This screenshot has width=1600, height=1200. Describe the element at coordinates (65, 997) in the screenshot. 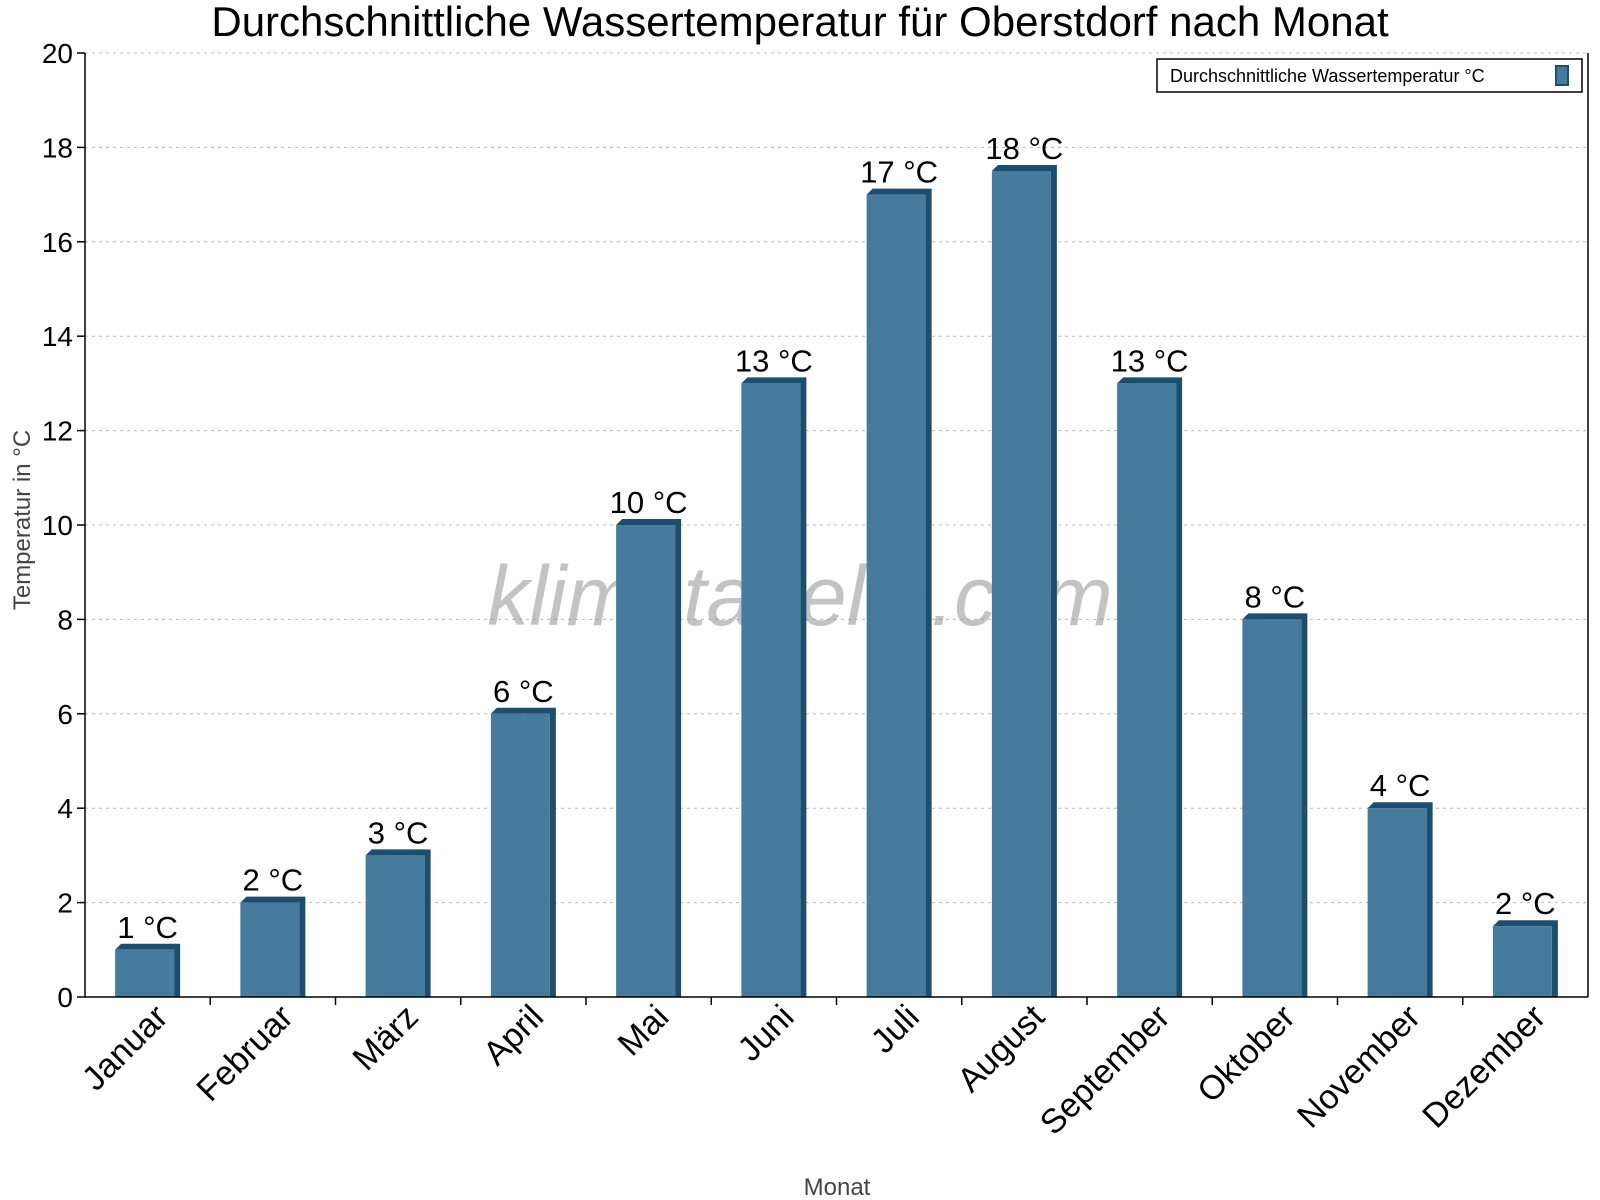

I see `y-tick-label: 0` at that location.